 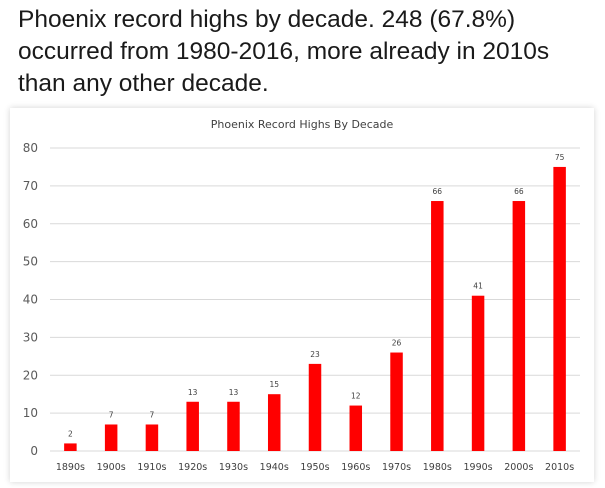 What do you see at coordinates (437, 467) in the screenshot?
I see `x-tick-label-1980s: 1980s` at bounding box center [437, 467].